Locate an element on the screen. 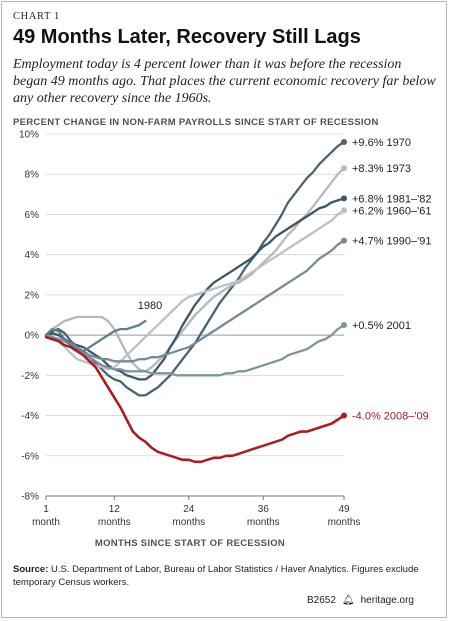  source-label: Source: is located at coordinates (31, 569).